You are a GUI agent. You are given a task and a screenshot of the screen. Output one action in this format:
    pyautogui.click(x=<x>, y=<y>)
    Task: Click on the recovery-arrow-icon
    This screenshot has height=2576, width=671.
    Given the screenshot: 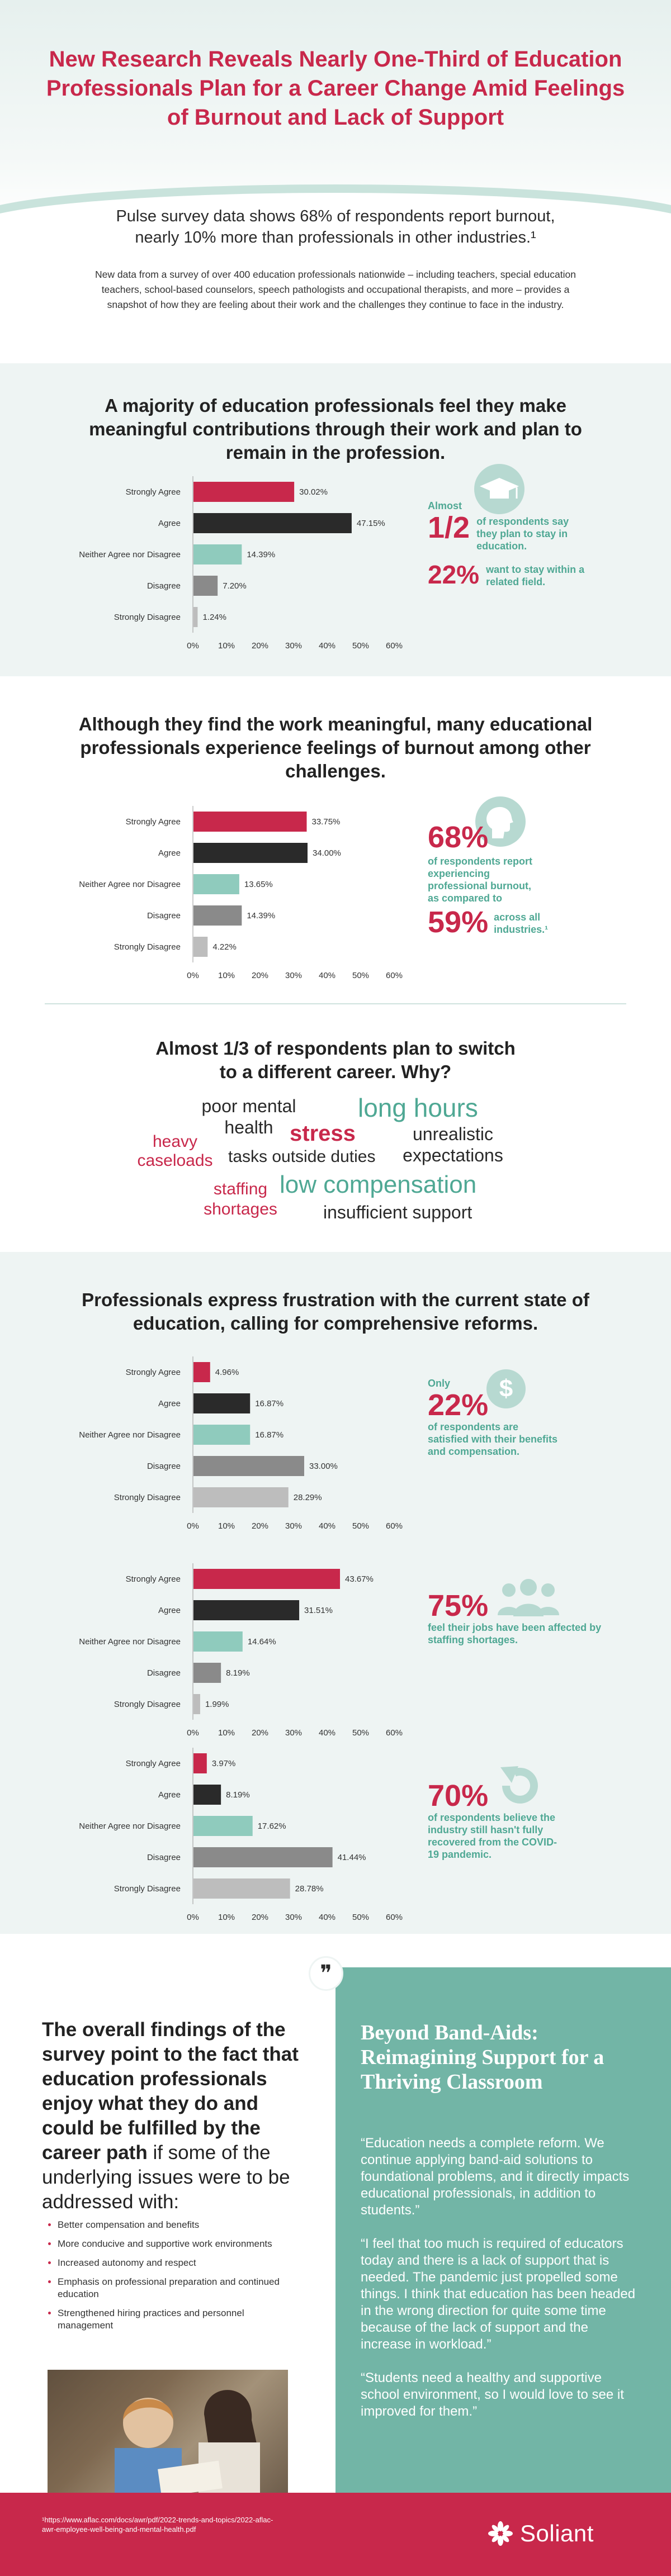 What is the action you would take?
    pyautogui.click(x=520, y=1786)
    